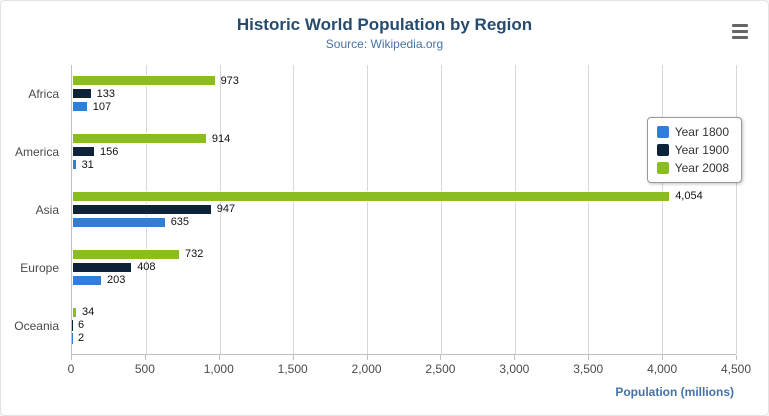 Image resolution: width=769 pixels, height=416 pixels. What do you see at coordinates (71, 369) in the screenshot?
I see `x-tick-label: 0` at bounding box center [71, 369].